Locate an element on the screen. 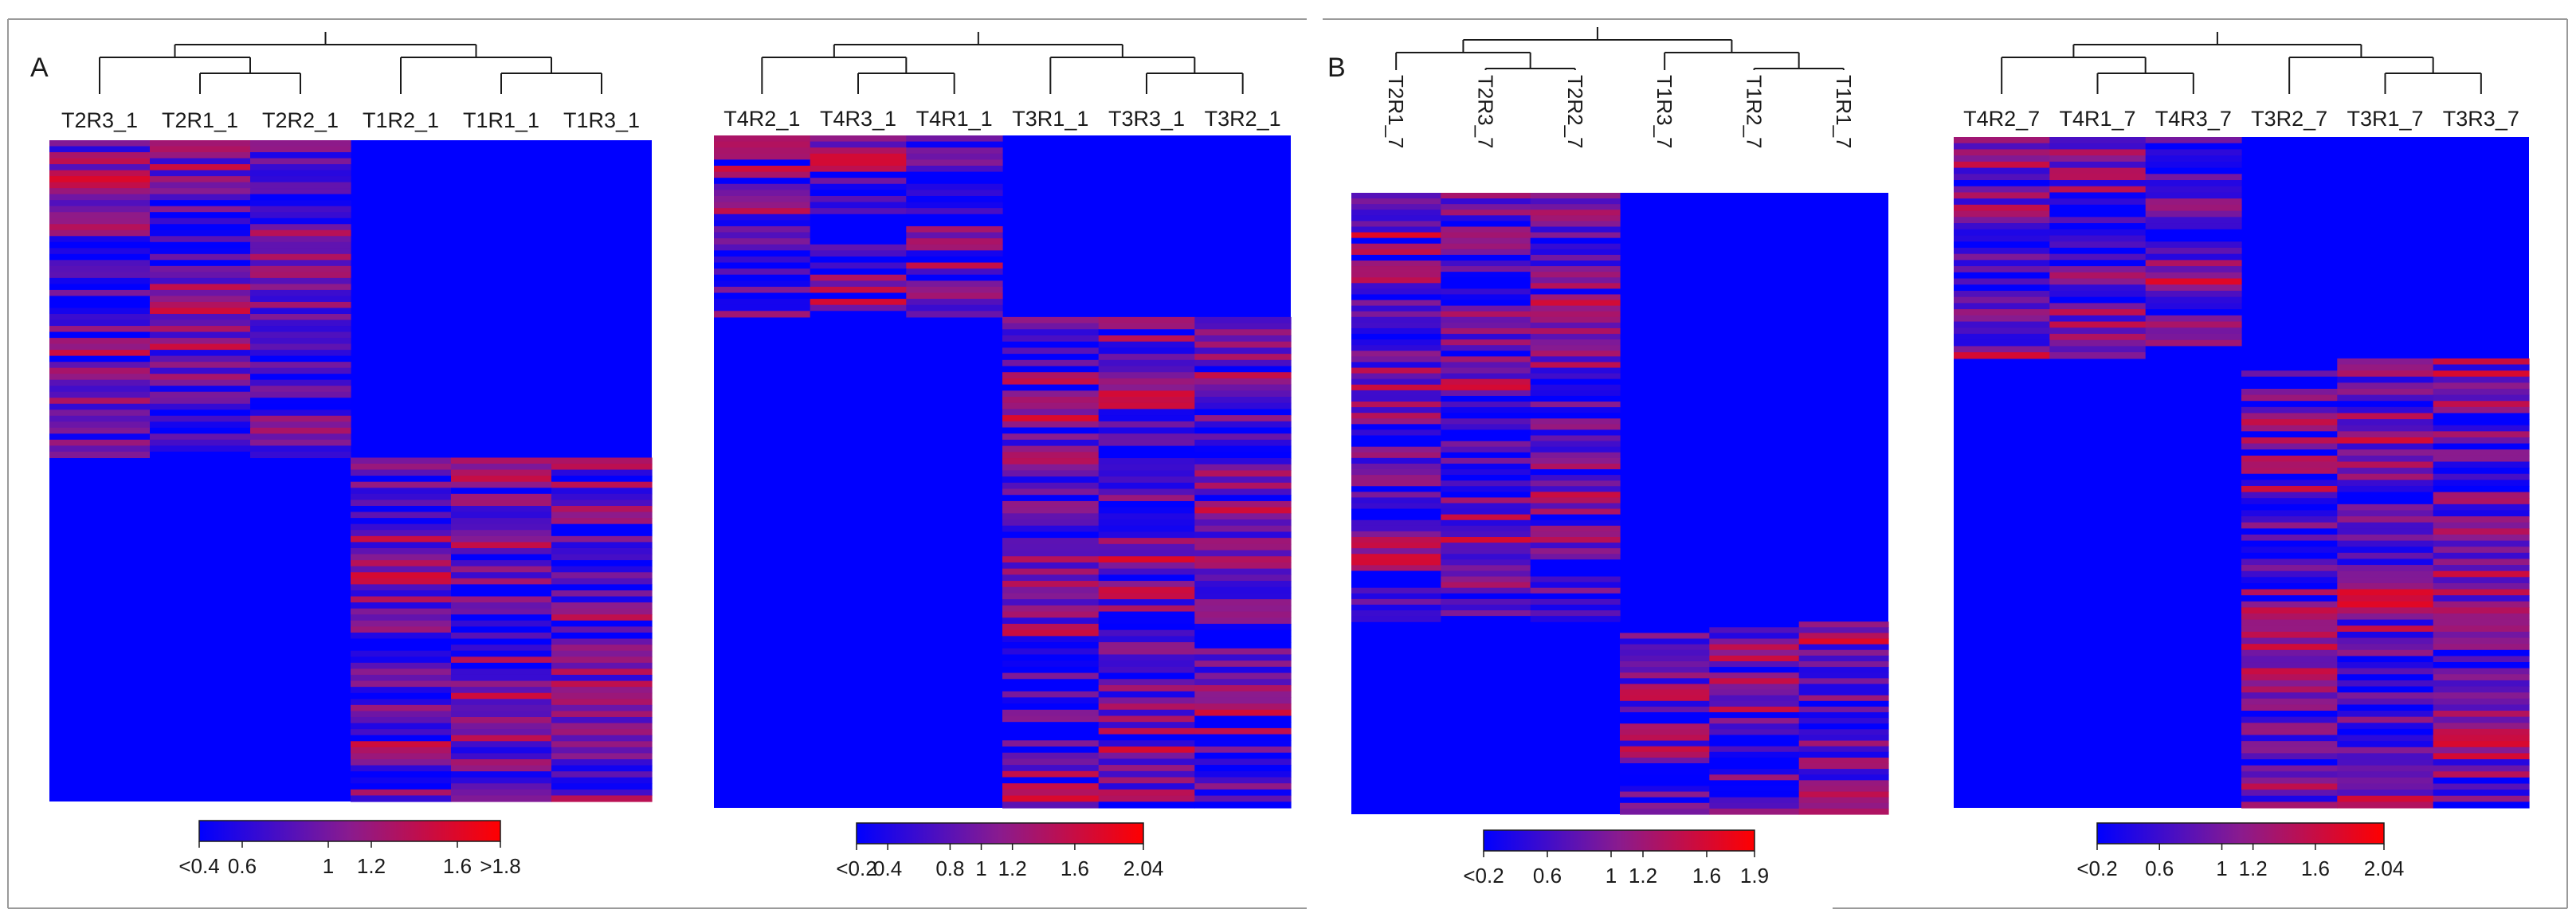 The width and height of the screenshot is (2576, 921). colorbar-tick-label: <0.4 is located at coordinates (198, 866).